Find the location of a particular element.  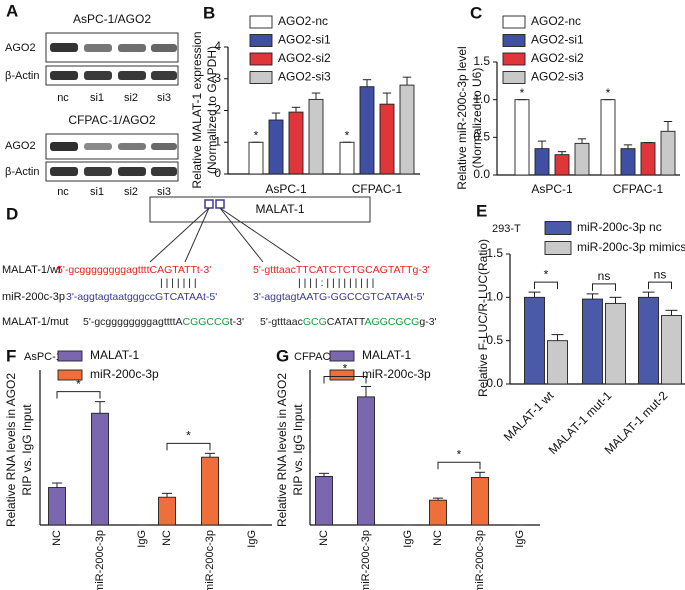

seq-part: g-3' is located at coordinates (427, 322).